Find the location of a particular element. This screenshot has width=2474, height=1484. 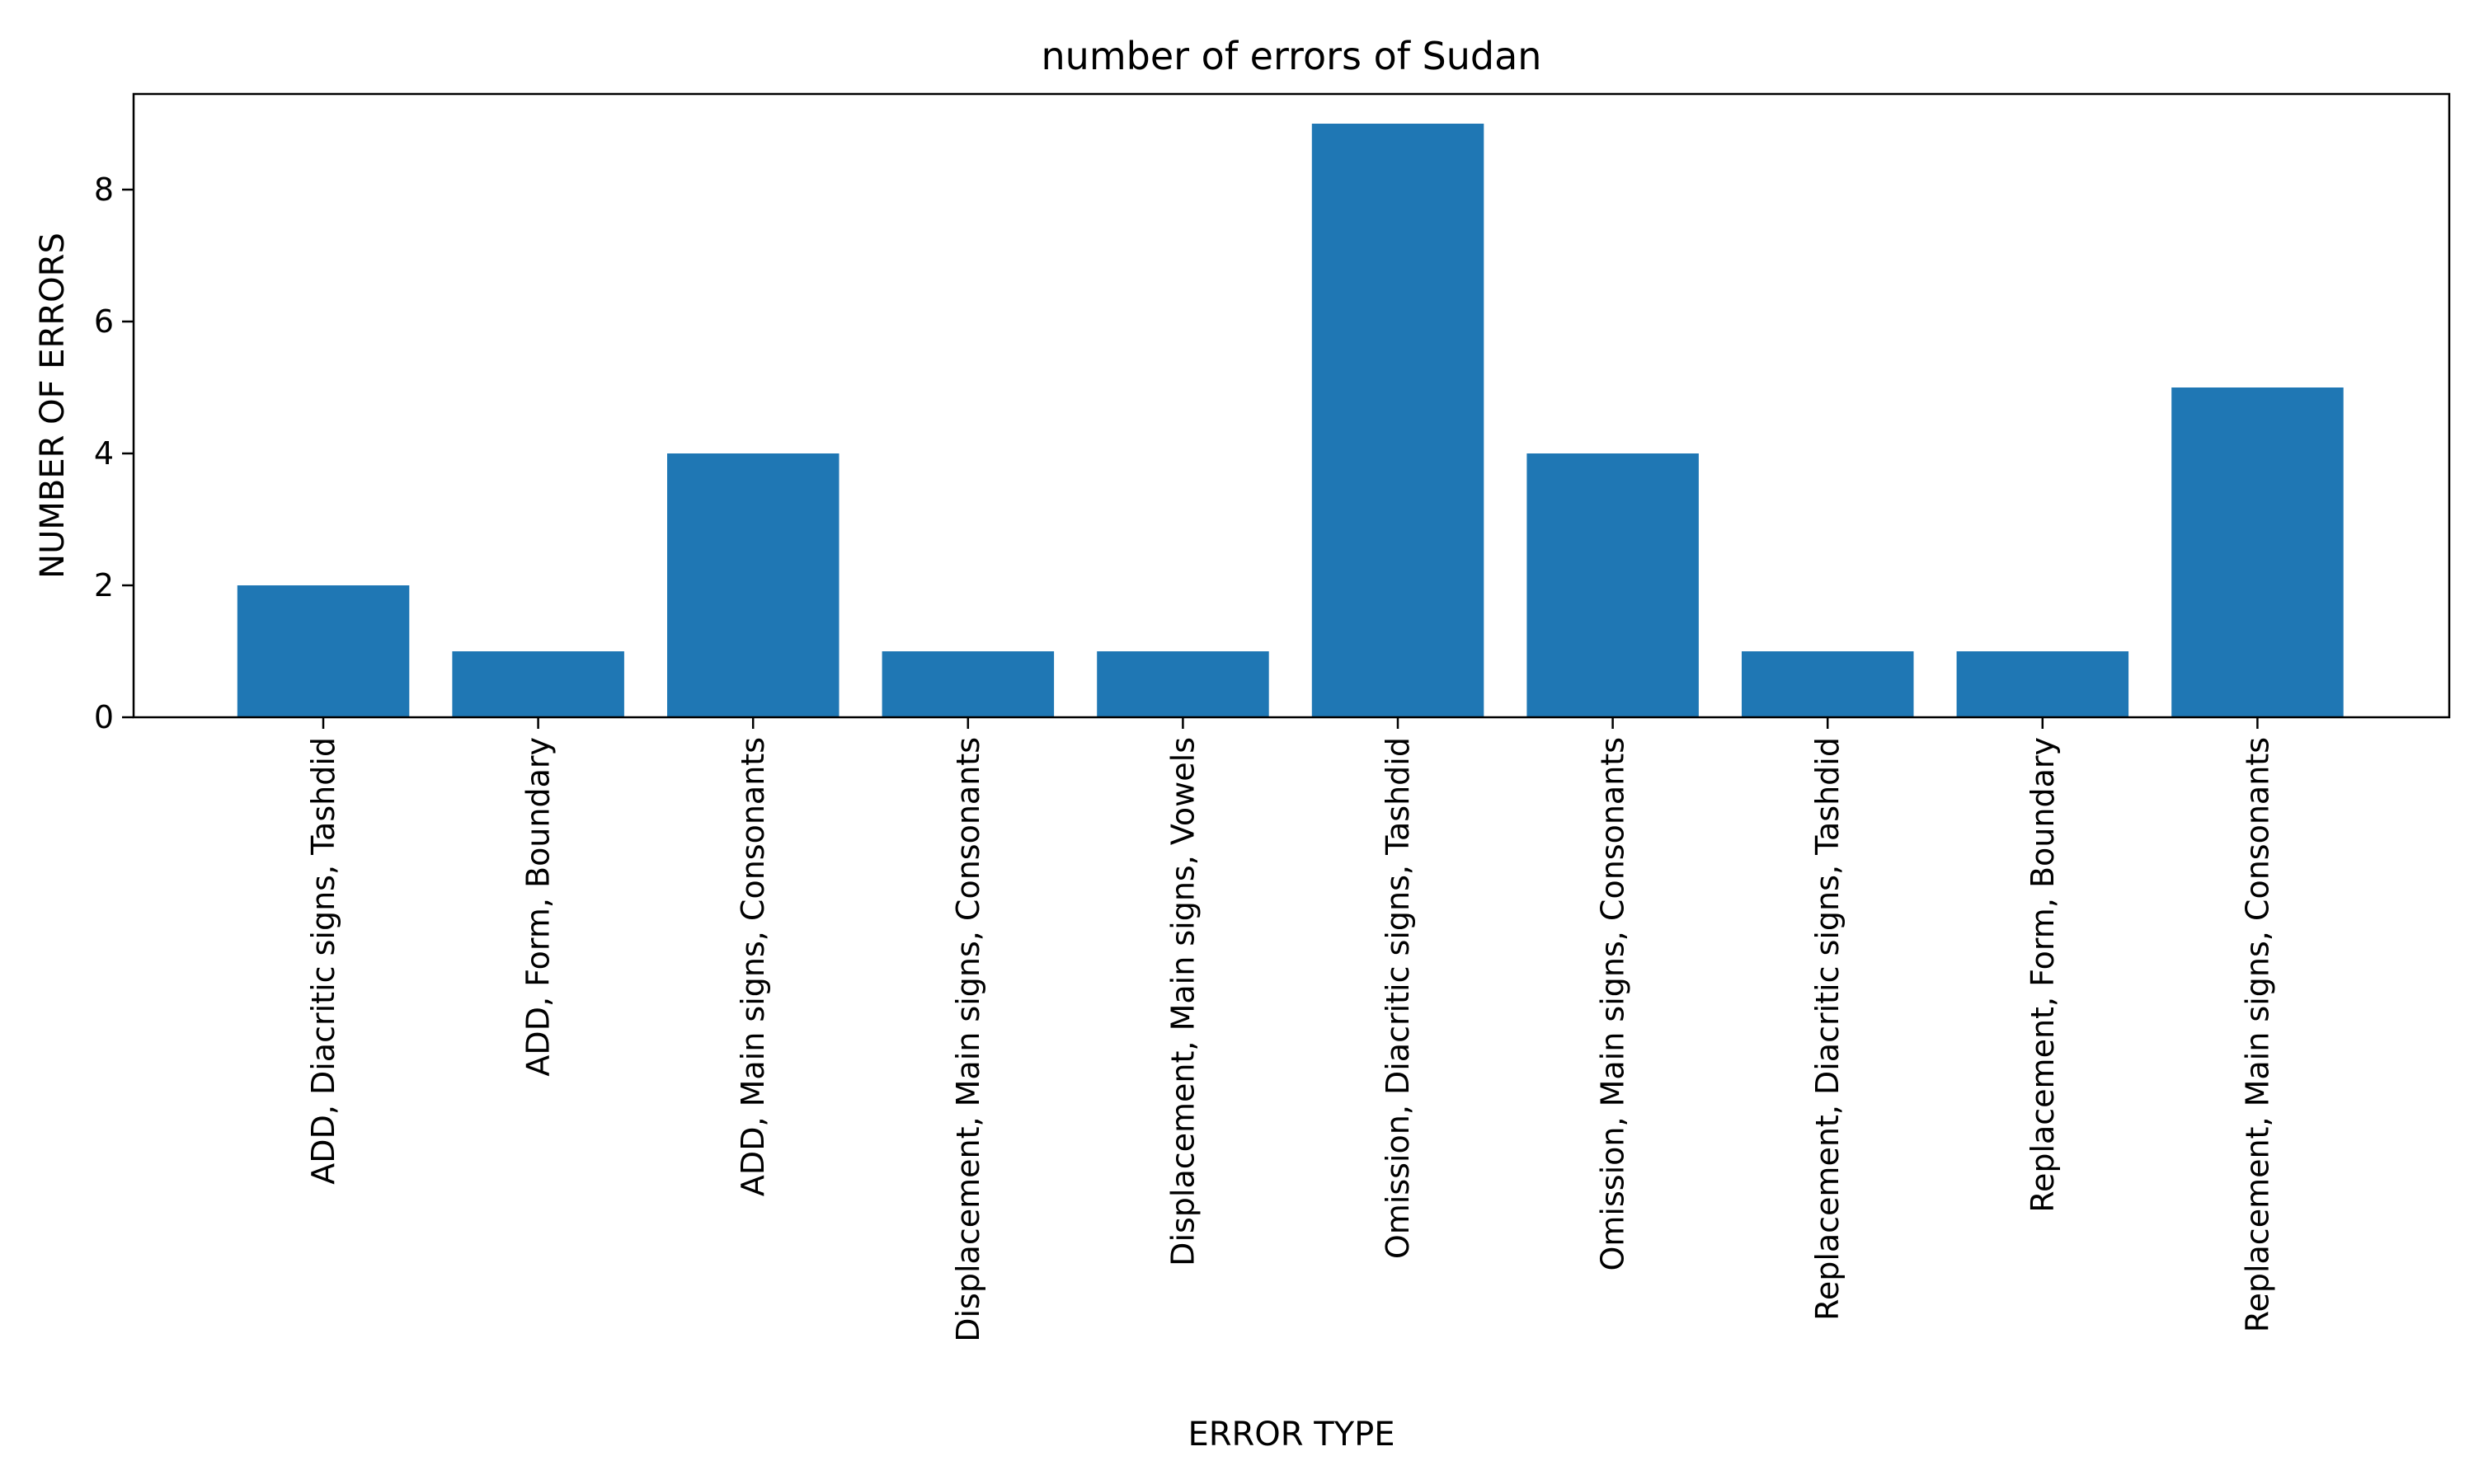

chart-title: number of errors of Sudan is located at coordinates (1292, 56).